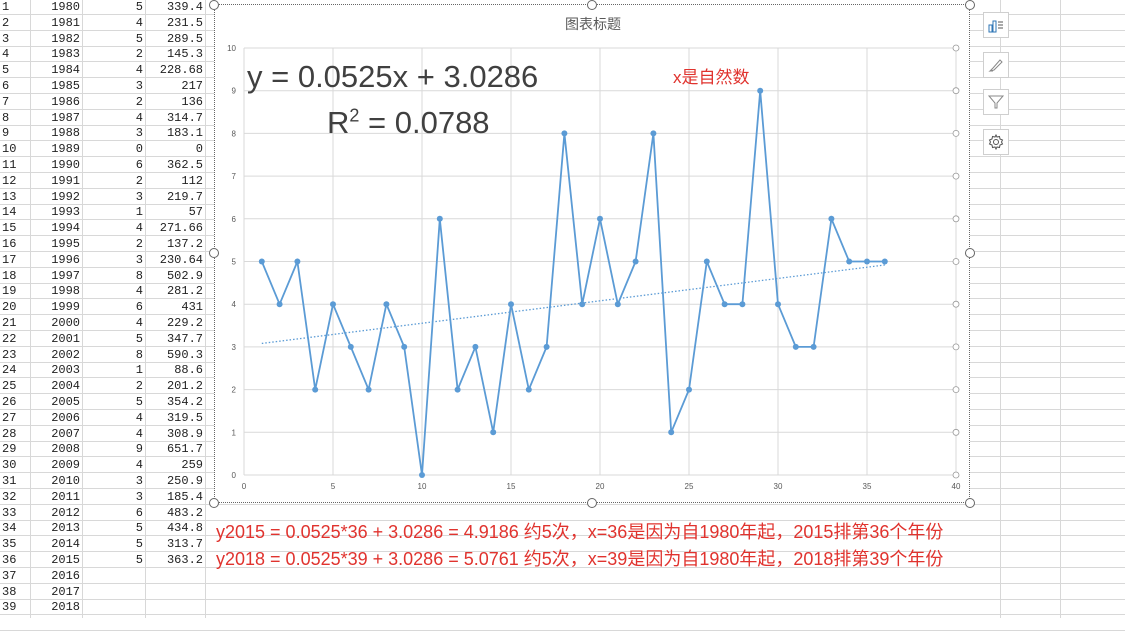  Describe the element at coordinates (139, 165) in the screenshot. I see `cell-count: 6` at that location.